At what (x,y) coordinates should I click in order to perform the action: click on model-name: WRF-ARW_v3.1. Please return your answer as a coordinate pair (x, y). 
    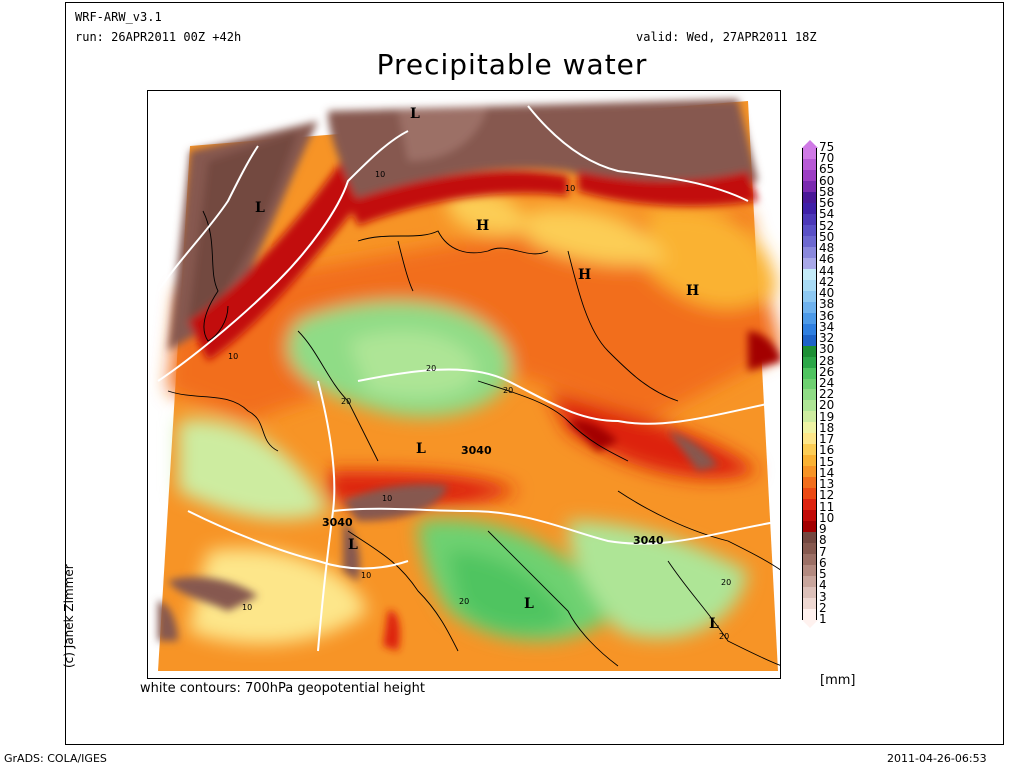
    Looking at the image, I should click on (118, 17).